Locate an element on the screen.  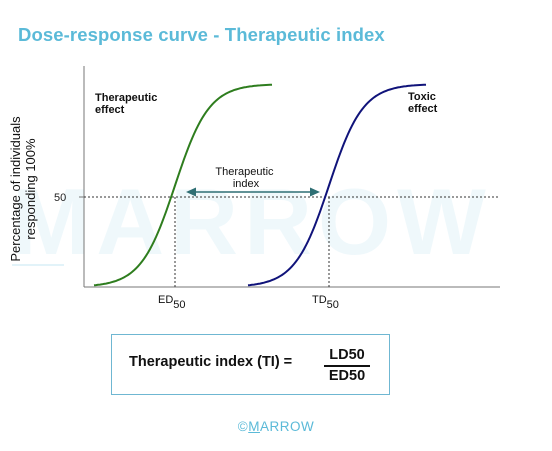
page-title: Dose-response curve - Therapeutic index is located at coordinates (201, 34).